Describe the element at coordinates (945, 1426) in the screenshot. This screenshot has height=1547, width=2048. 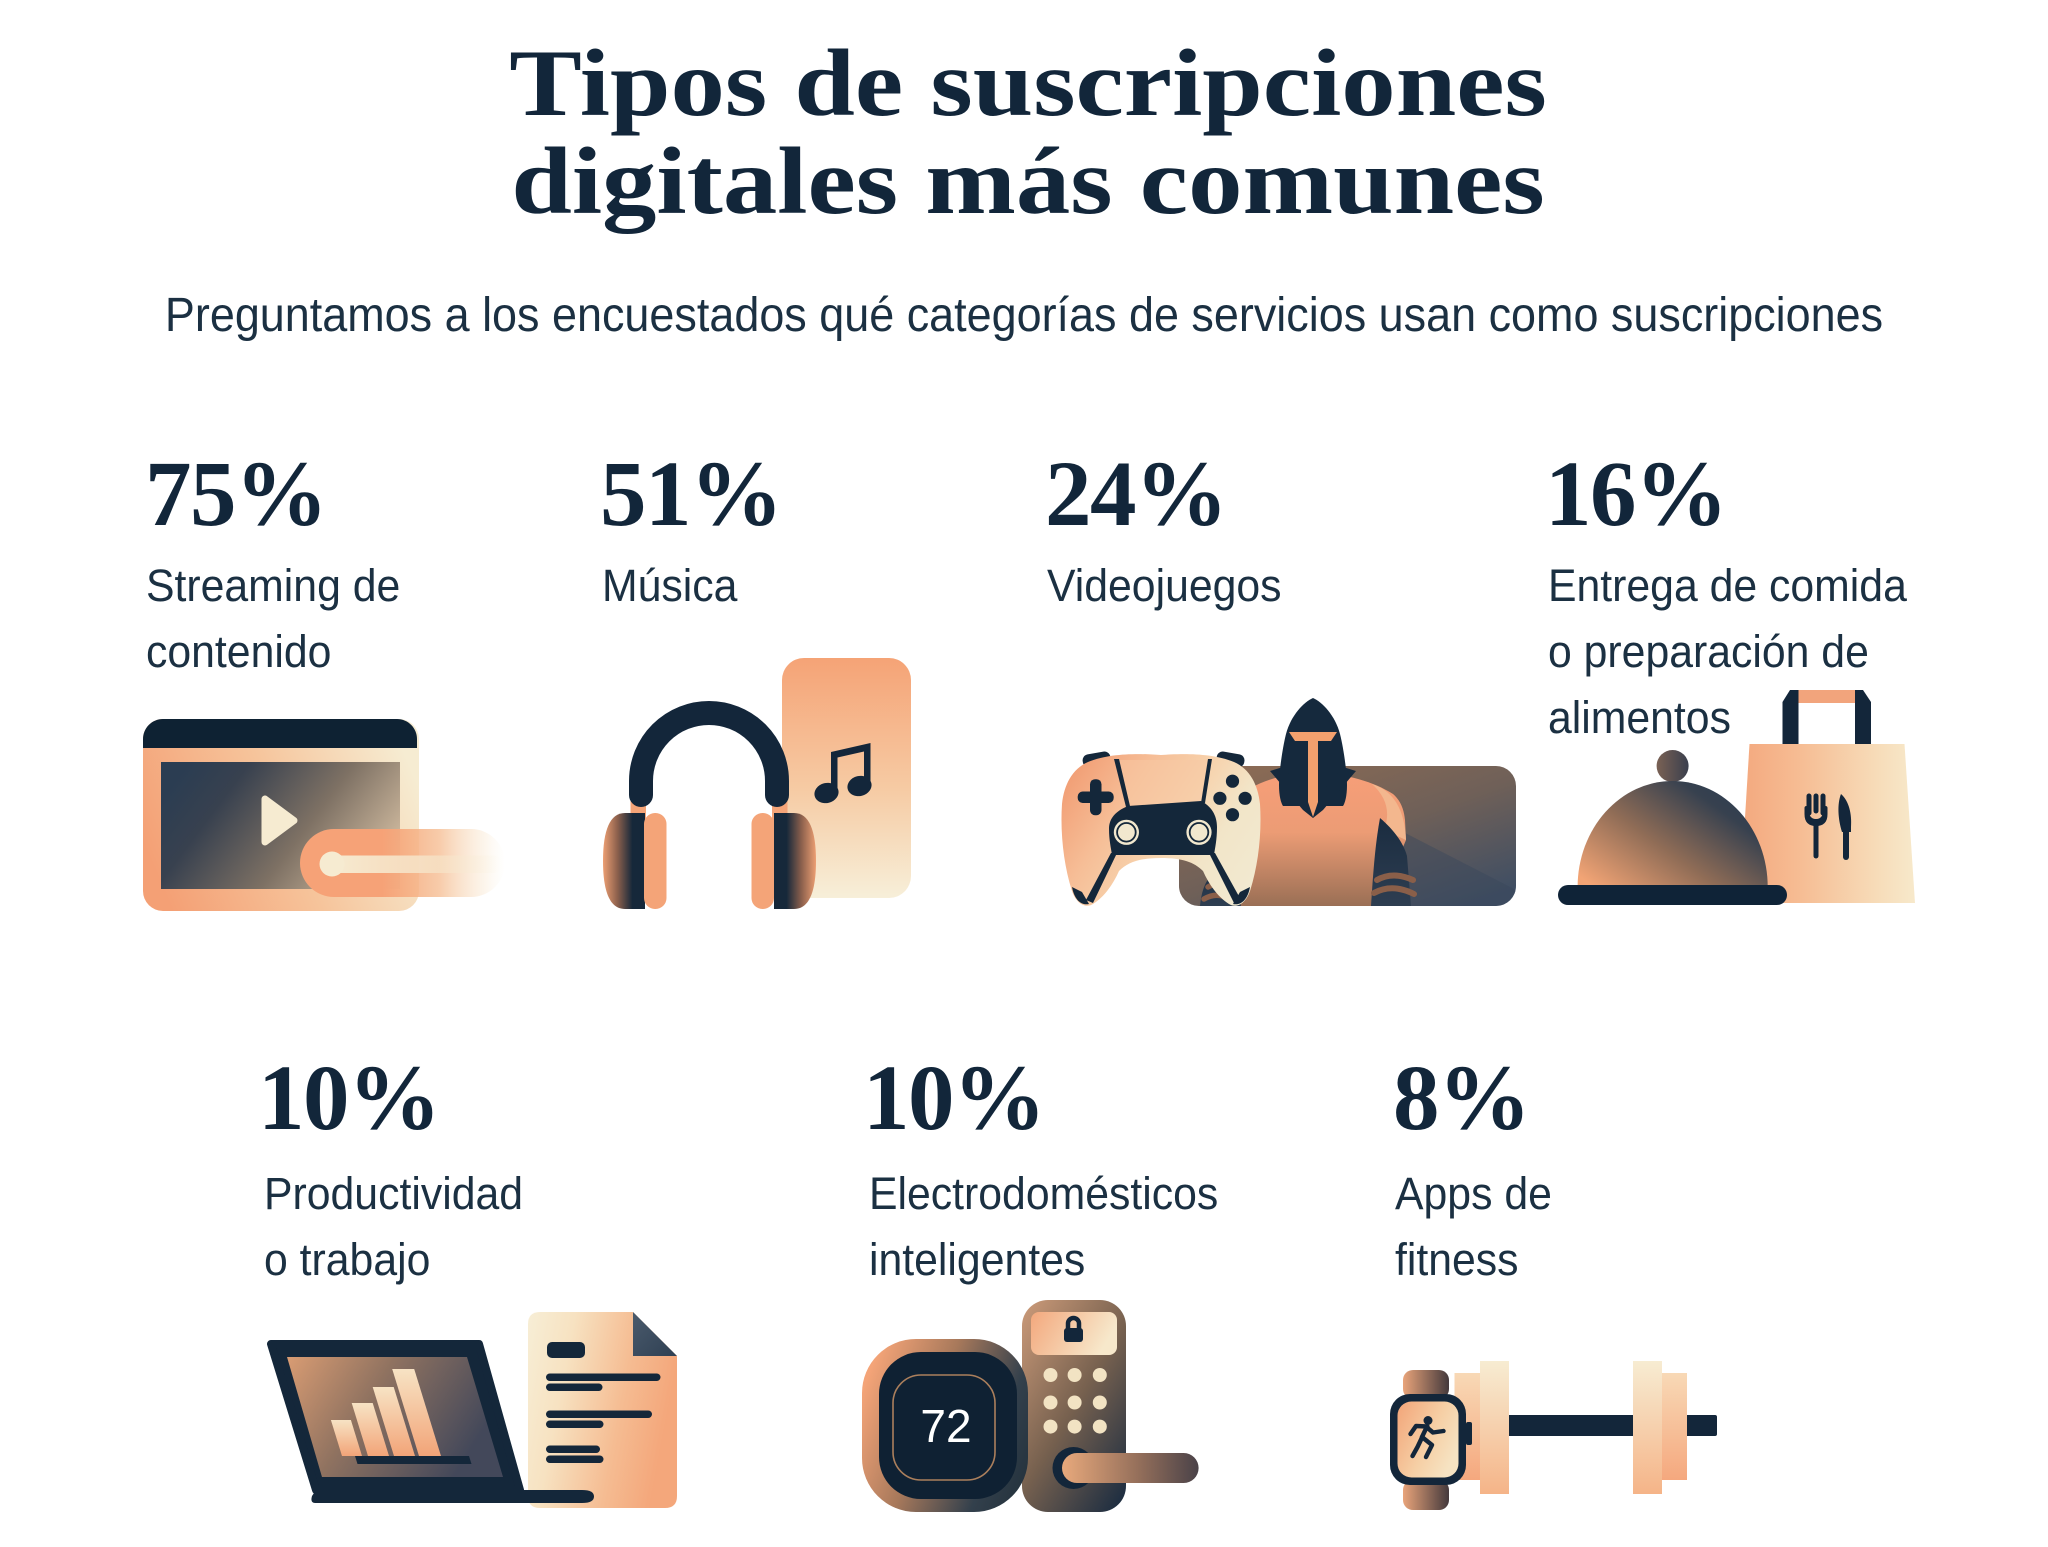
I see `svg-text: 72` at that location.